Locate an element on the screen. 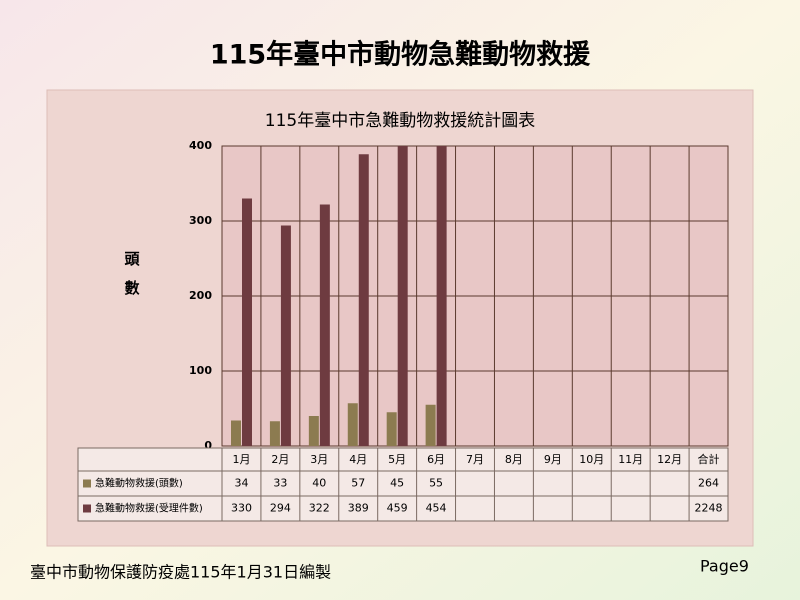 The image size is (800, 600). table-cell: 389 is located at coordinates (358, 508).